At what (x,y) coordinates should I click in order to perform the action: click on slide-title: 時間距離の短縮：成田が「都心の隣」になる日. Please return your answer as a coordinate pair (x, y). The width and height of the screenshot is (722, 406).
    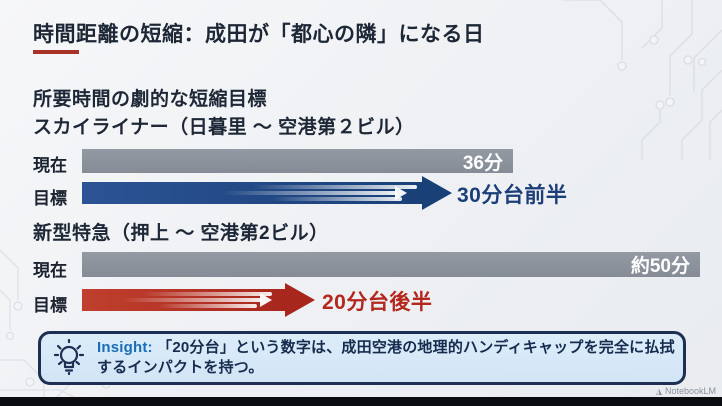
    Looking at the image, I should click on (259, 34).